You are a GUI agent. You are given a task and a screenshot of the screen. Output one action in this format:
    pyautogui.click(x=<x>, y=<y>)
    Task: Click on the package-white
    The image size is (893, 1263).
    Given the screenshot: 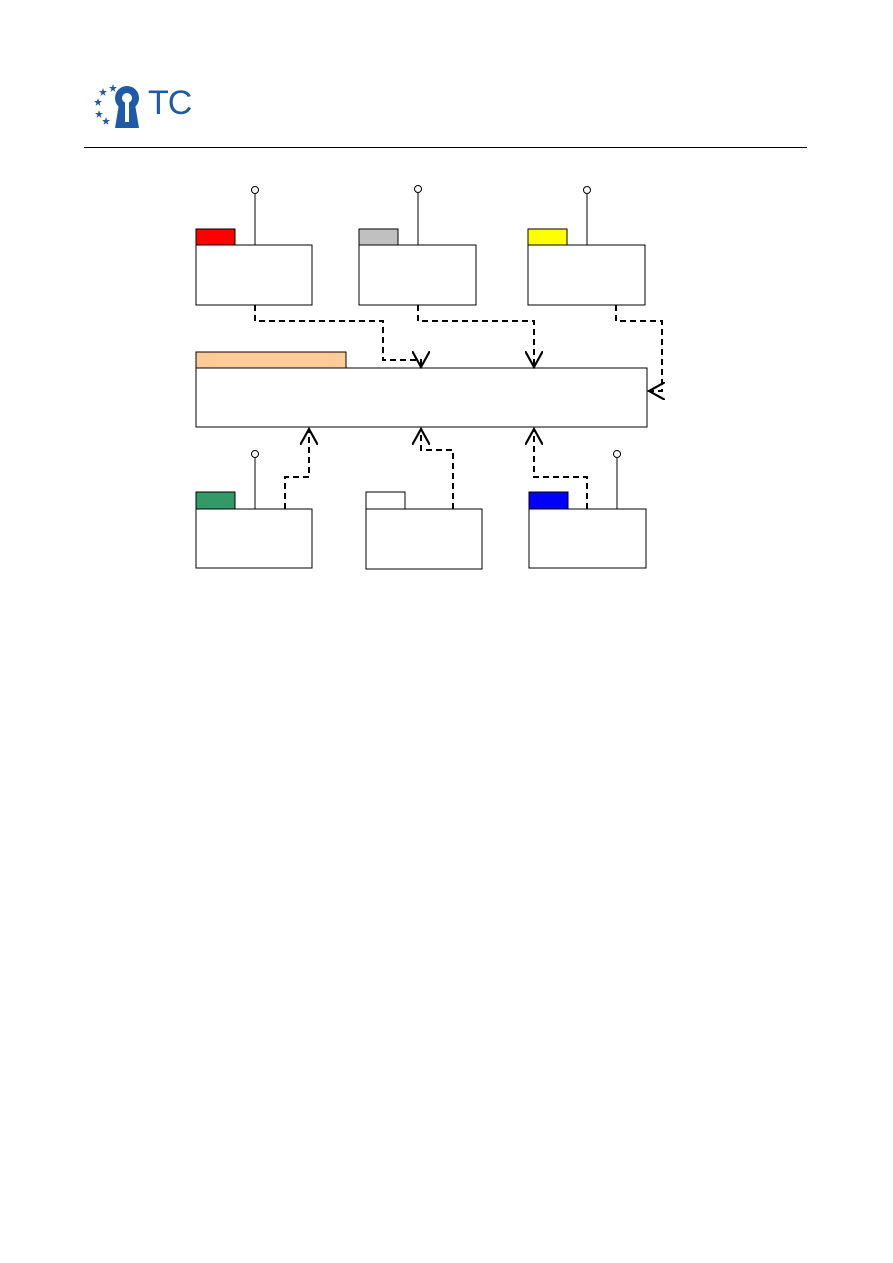 What is the action you would take?
    pyautogui.click(x=424, y=530)
    